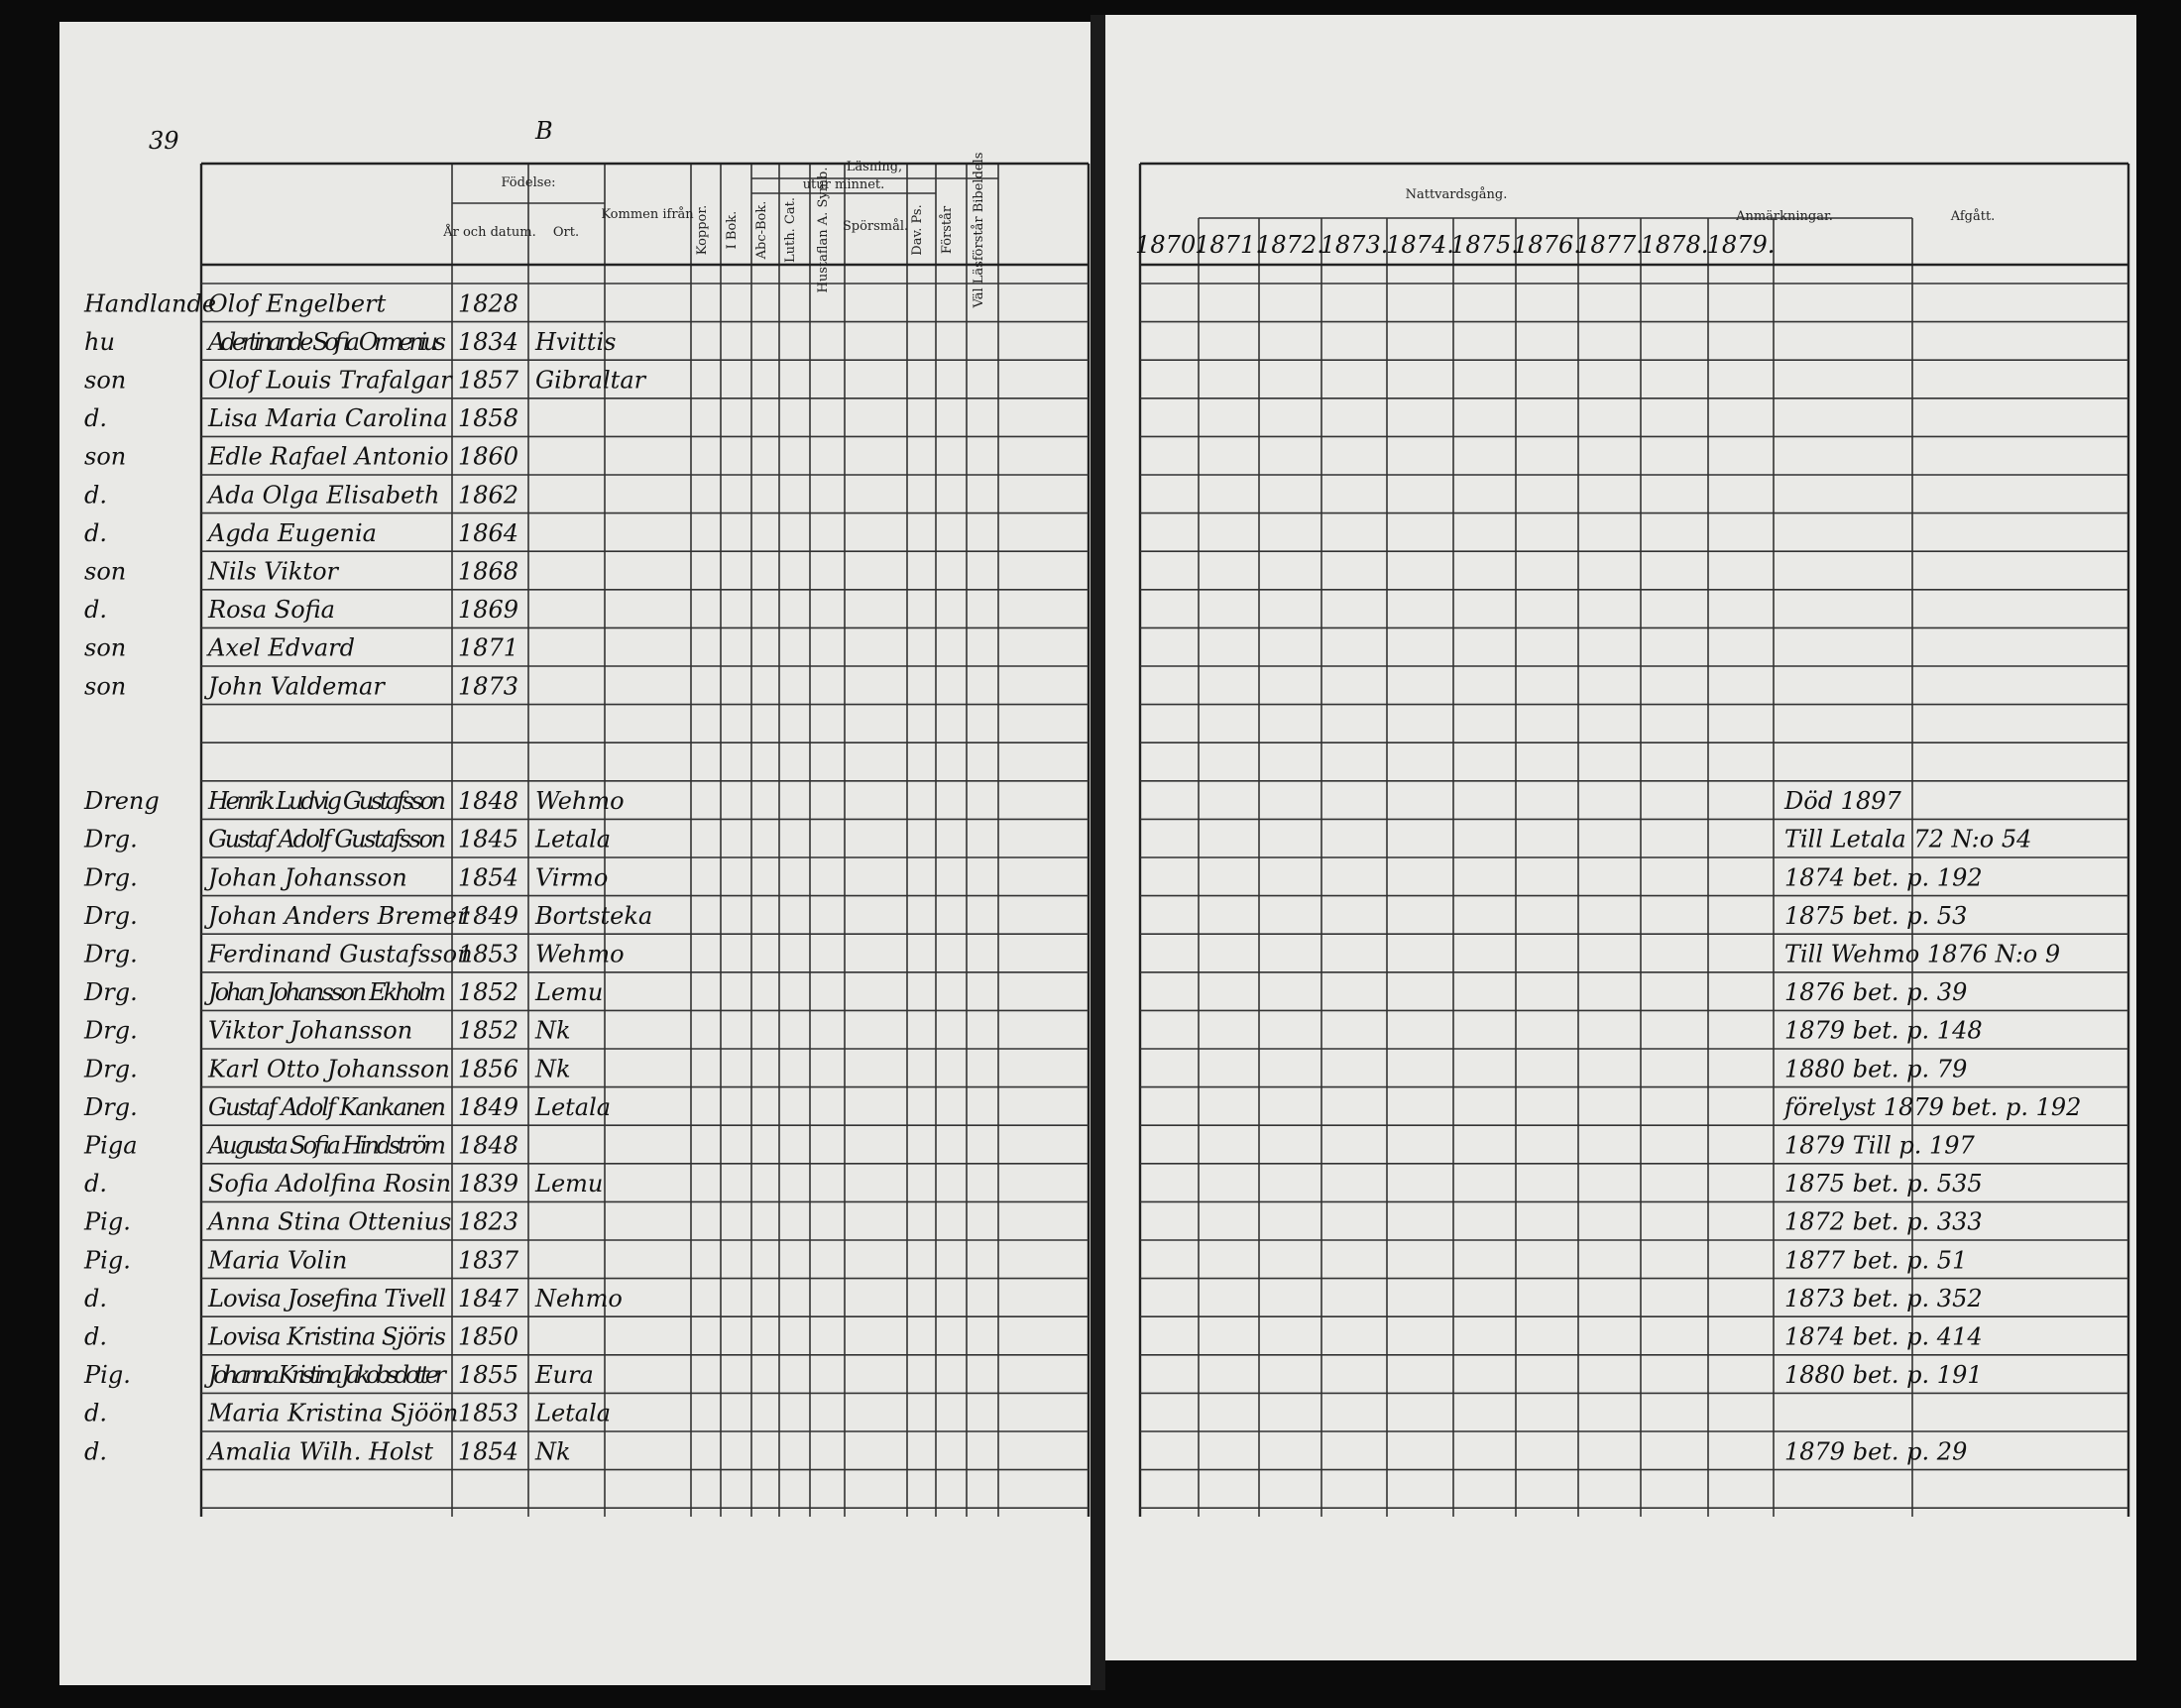 The image size is (2181, 1708). What do you see at coordinates (488, 1068) in the screenshot?
I see `birth-year: 1856` at bounding box center [488, 1068].